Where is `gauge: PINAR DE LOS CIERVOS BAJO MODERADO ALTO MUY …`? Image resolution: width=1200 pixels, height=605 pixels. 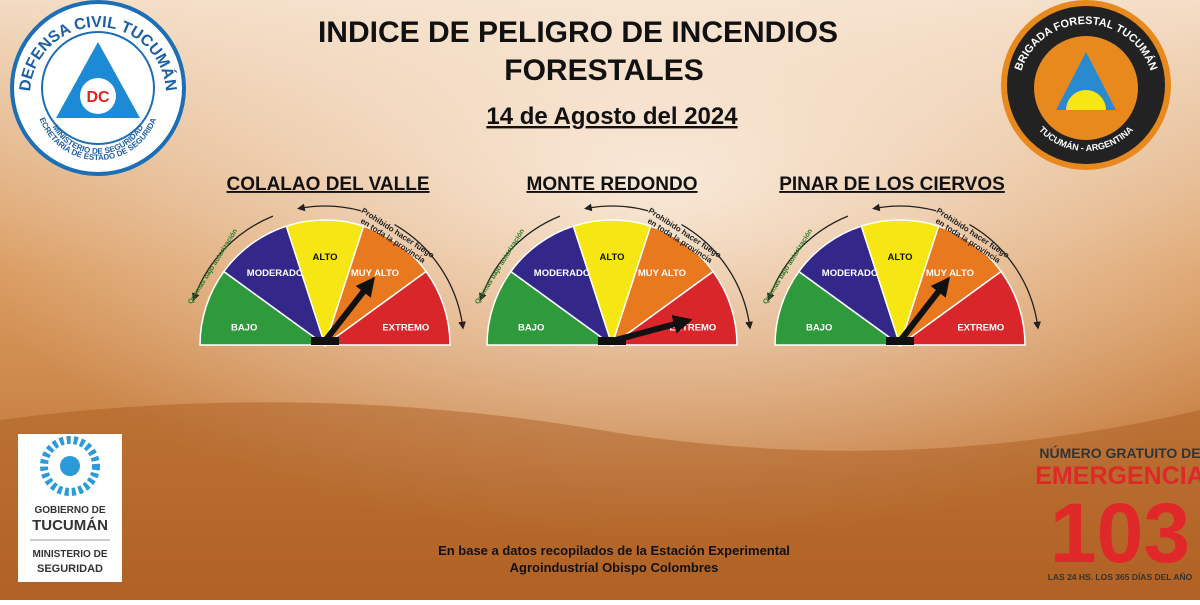 gauge: PINAR DE LOS CIERVOS BAJO MODERADO ALTO MUY … is located at coordinates (901, 261).